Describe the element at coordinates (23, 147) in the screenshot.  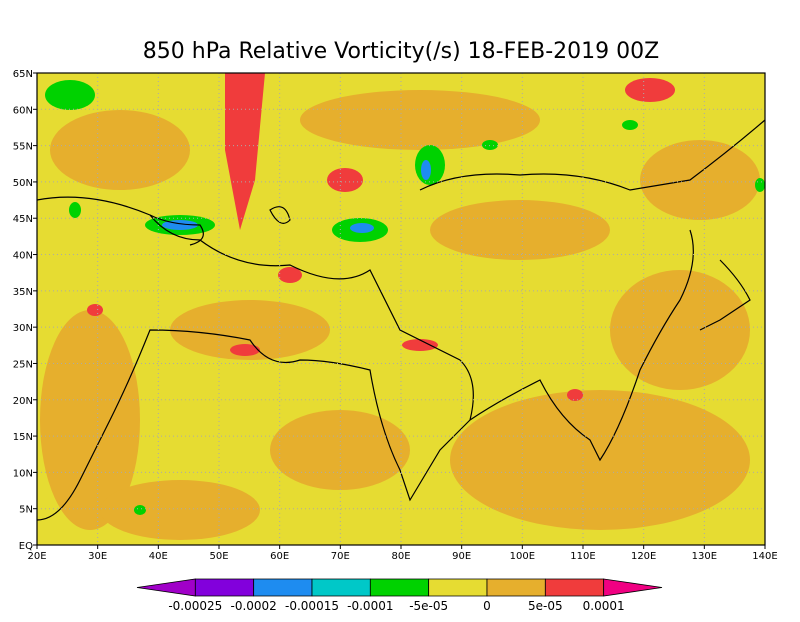
I see `lat-label: 55N` at that location.